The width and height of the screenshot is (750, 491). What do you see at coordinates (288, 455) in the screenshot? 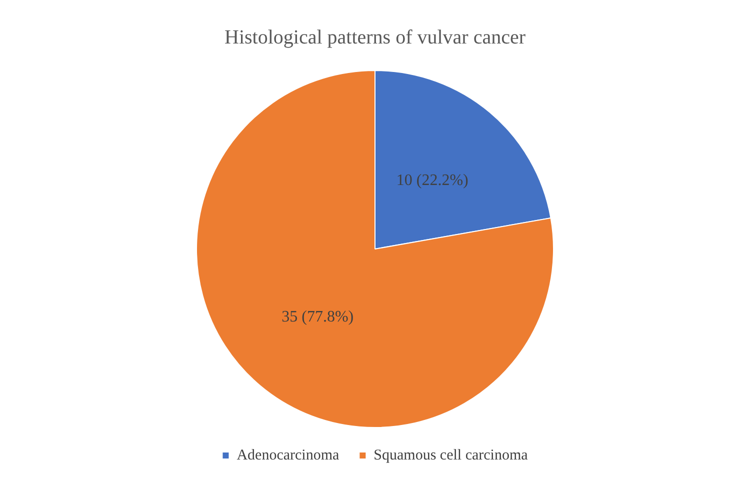
I see `legend-label: Adenocarcinoma` at bounding box center [288, 455].